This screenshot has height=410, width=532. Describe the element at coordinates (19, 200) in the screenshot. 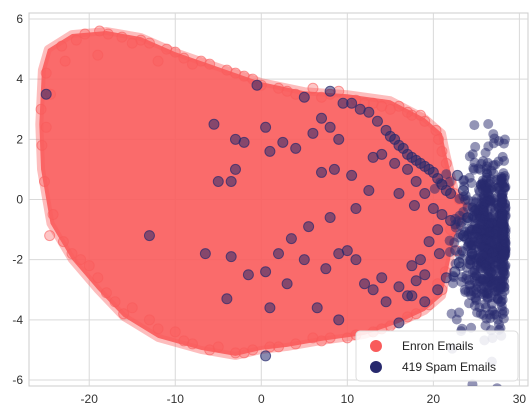

I see `y-tick-label: 0` at that location.